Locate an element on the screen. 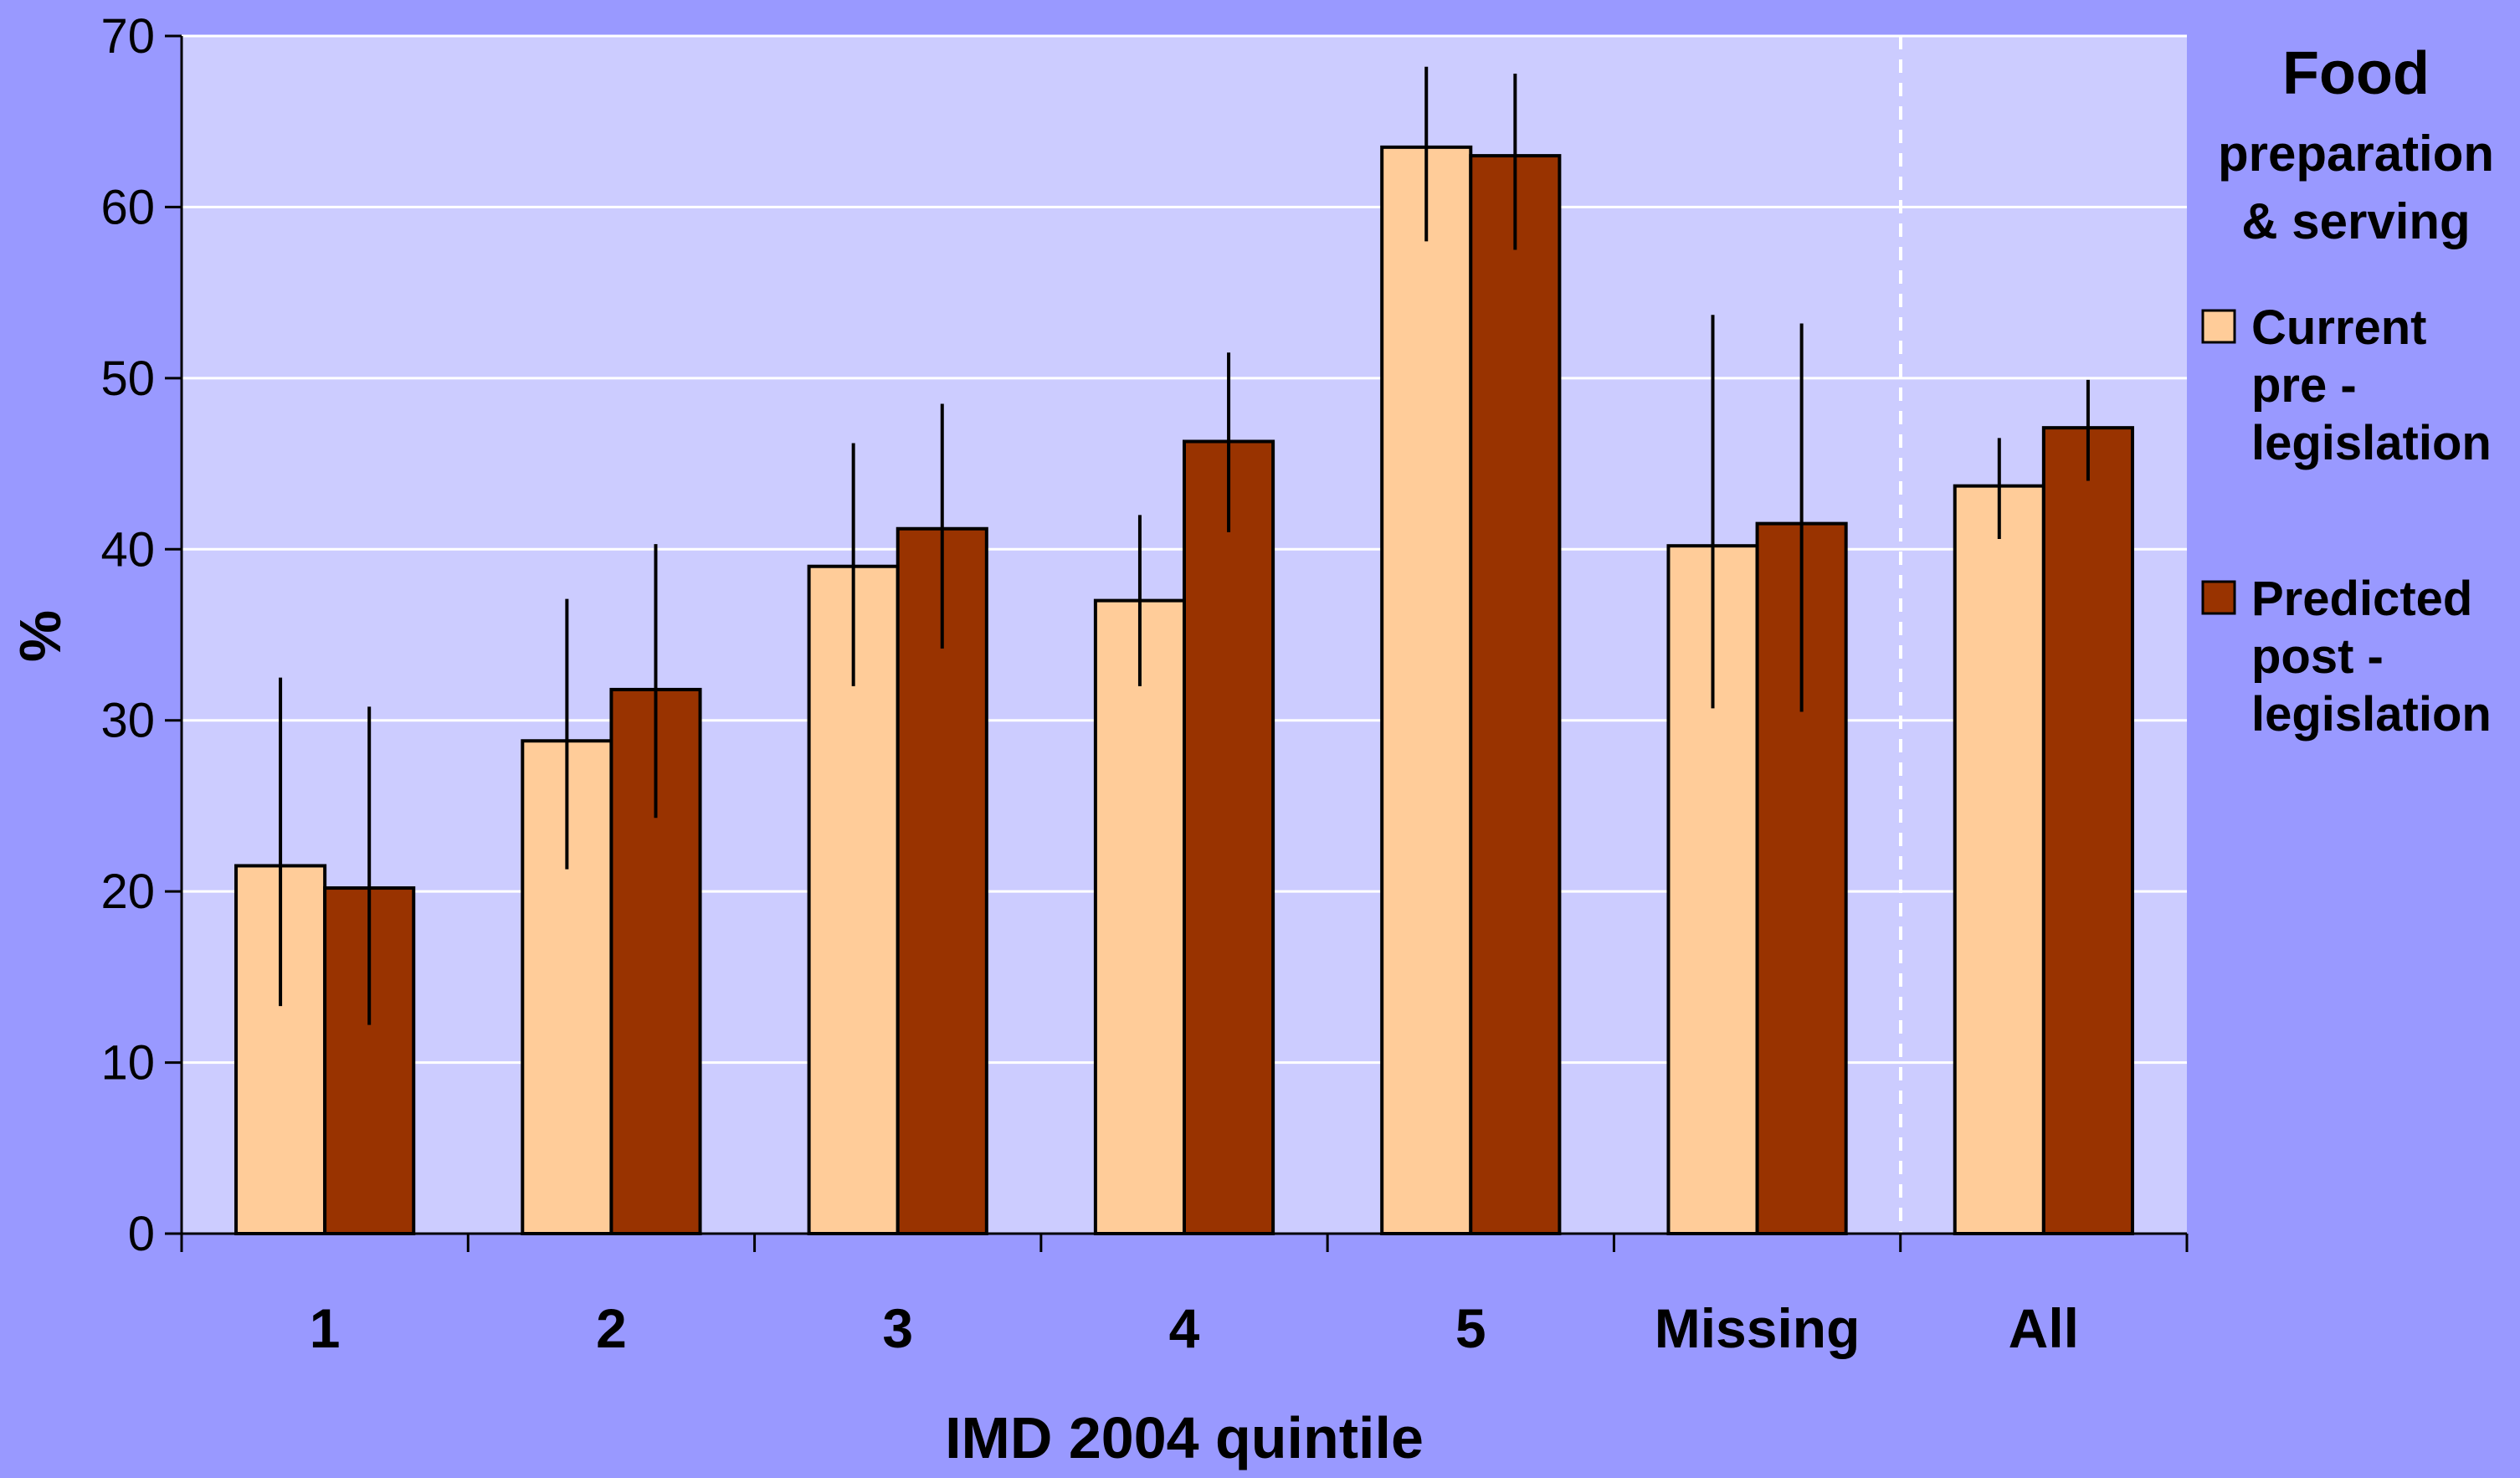 This screenshot has width=2520, height=1478. legend-label-current-1: Current is located at coordinates (2338, 327).